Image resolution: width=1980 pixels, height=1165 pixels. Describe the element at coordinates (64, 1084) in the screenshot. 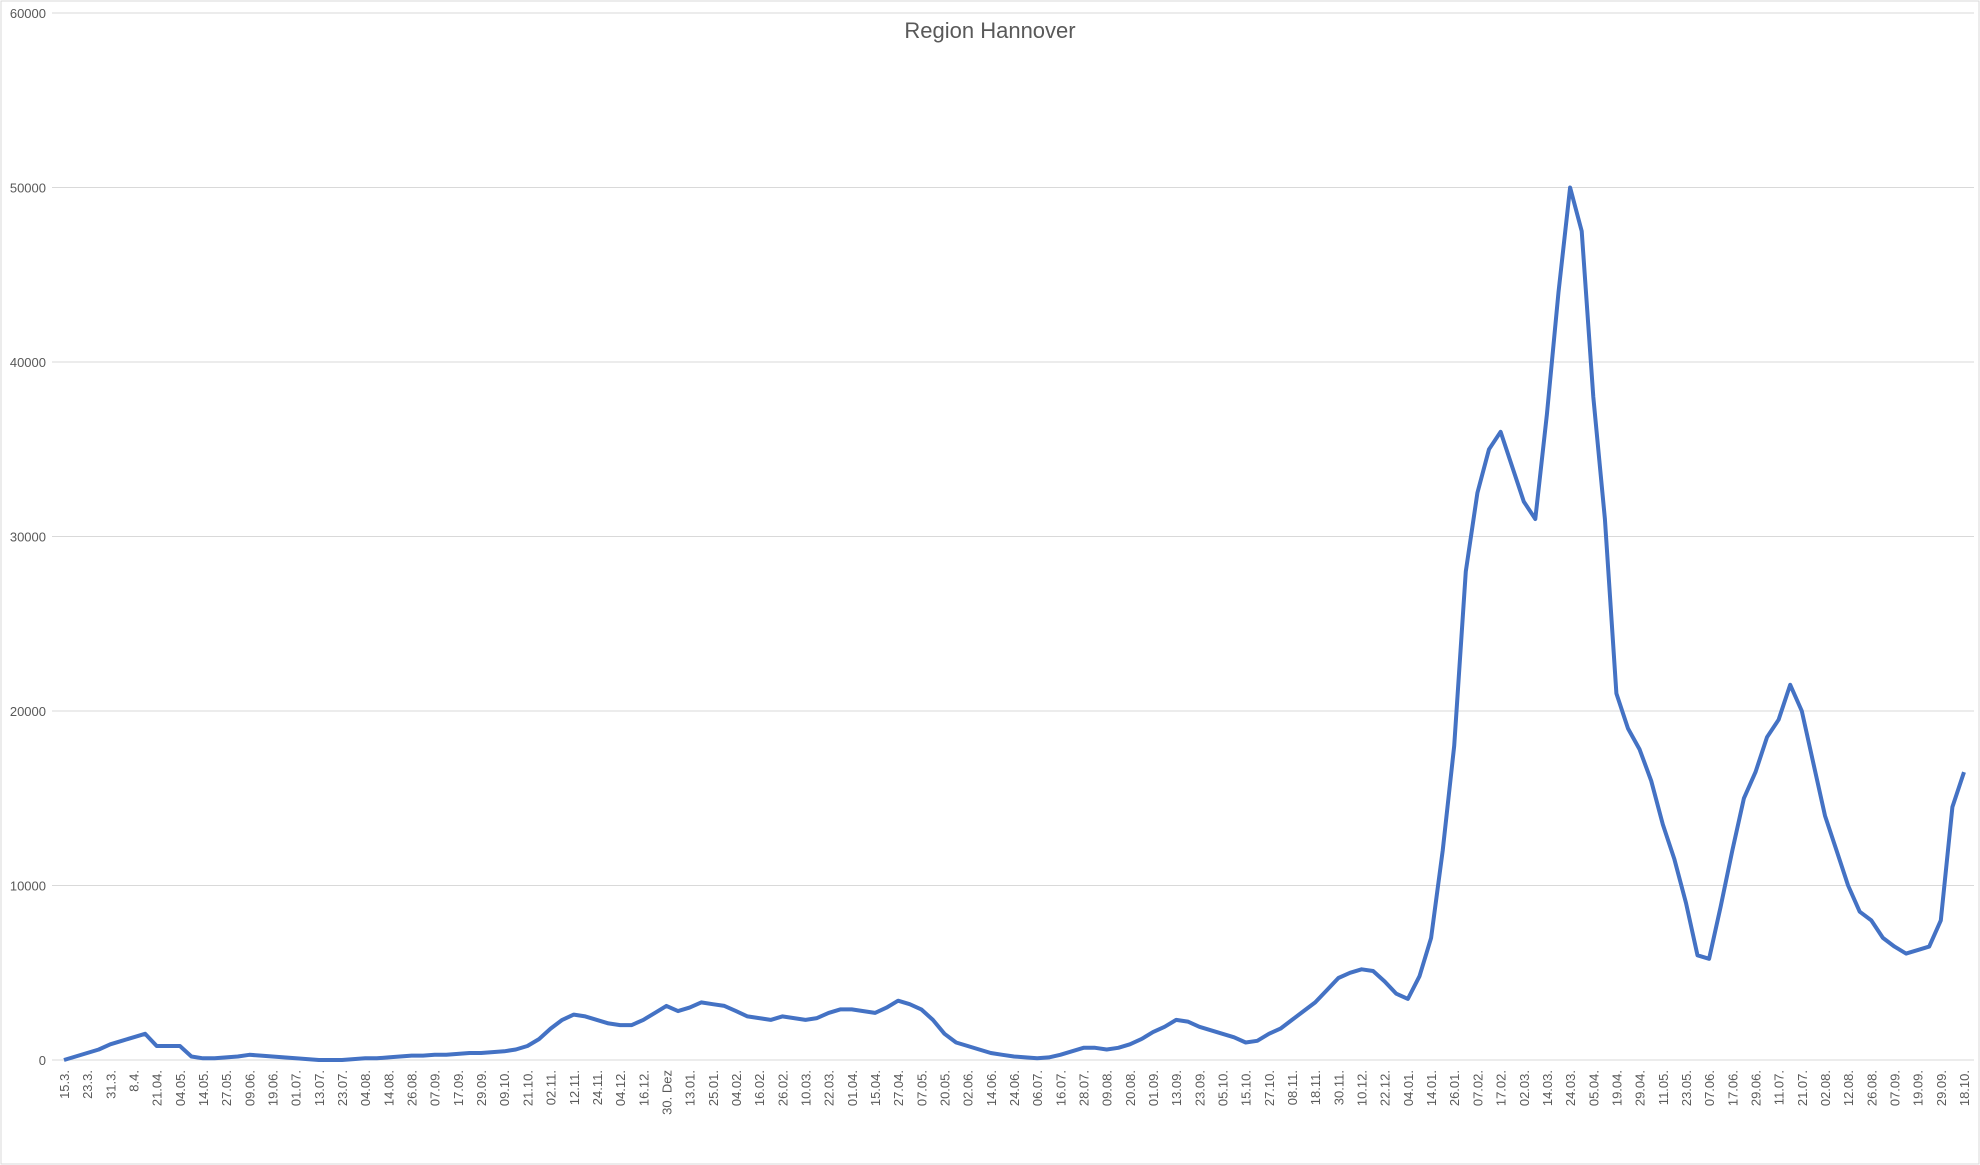

I see `x-tick-label: 15.3.` at that location.